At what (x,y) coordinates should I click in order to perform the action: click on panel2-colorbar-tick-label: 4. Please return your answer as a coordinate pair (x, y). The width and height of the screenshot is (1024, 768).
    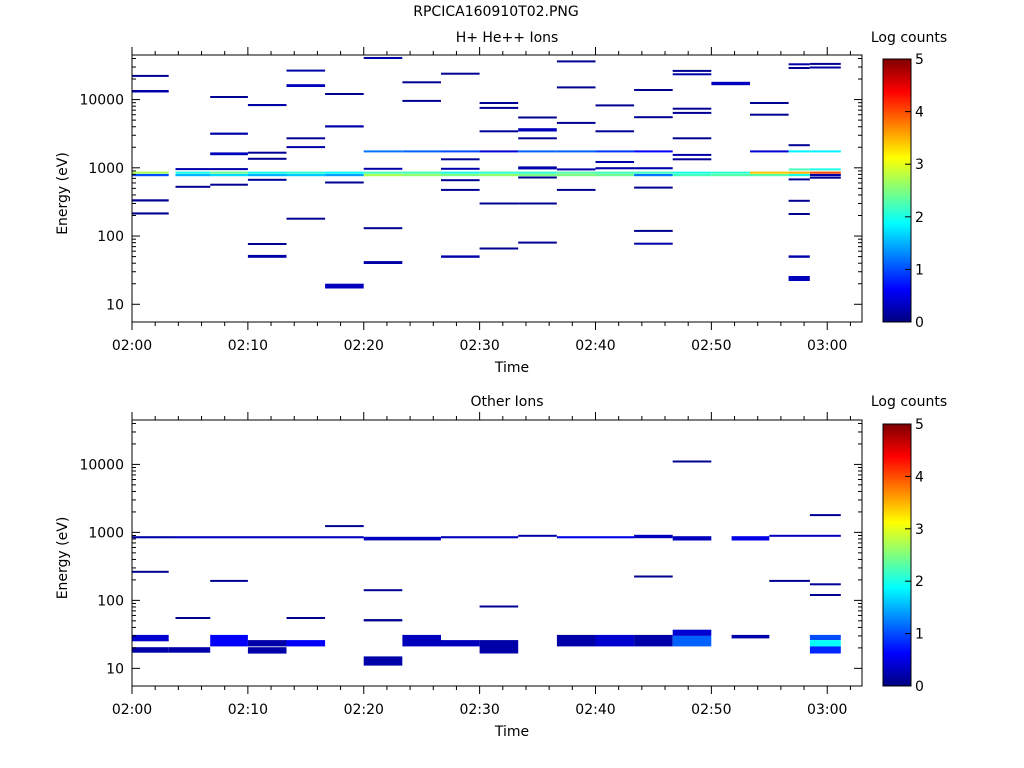
    Looking at the image, I should click on (919, 477).